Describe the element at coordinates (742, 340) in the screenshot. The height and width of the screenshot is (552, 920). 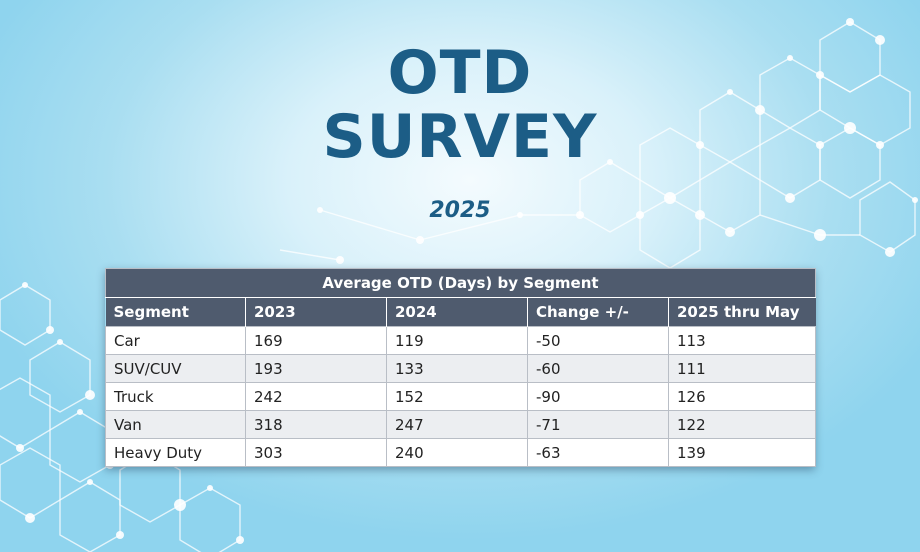
I see `cell-2025: 113` at that location.